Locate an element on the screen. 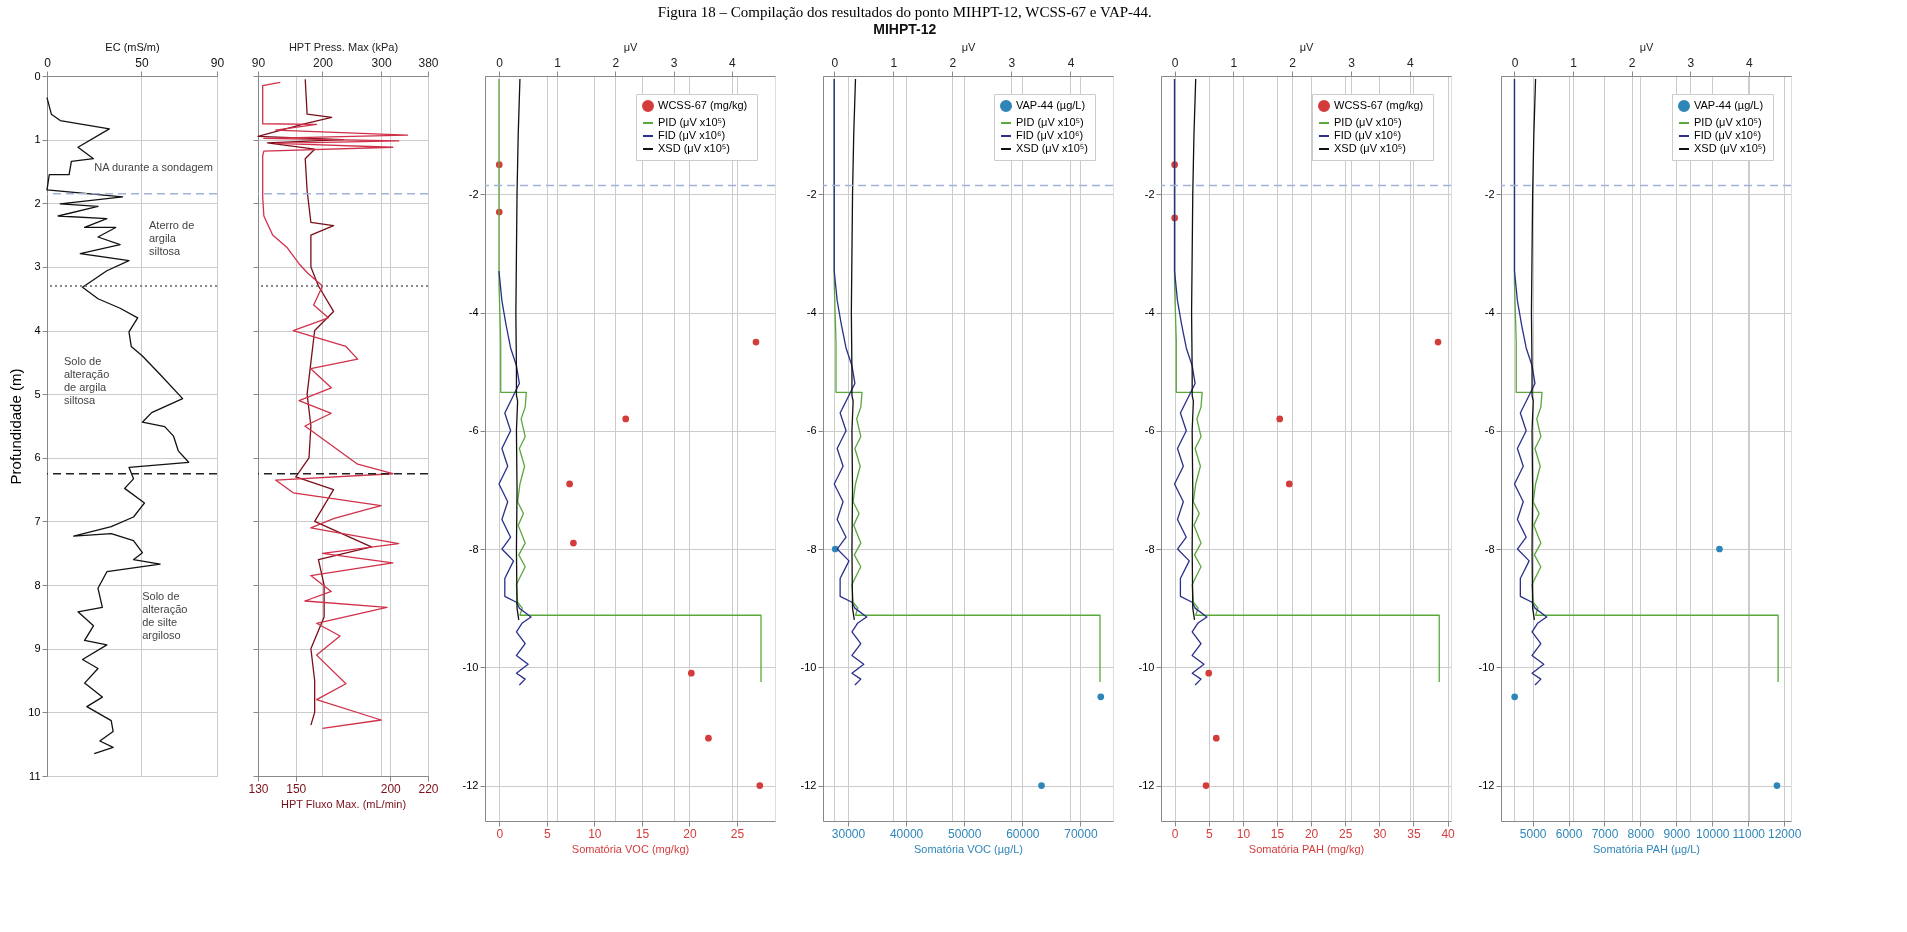 This screenshot has width=1907, height=932. x-tick-label: 60000 is located at coordinates (1023, 833).